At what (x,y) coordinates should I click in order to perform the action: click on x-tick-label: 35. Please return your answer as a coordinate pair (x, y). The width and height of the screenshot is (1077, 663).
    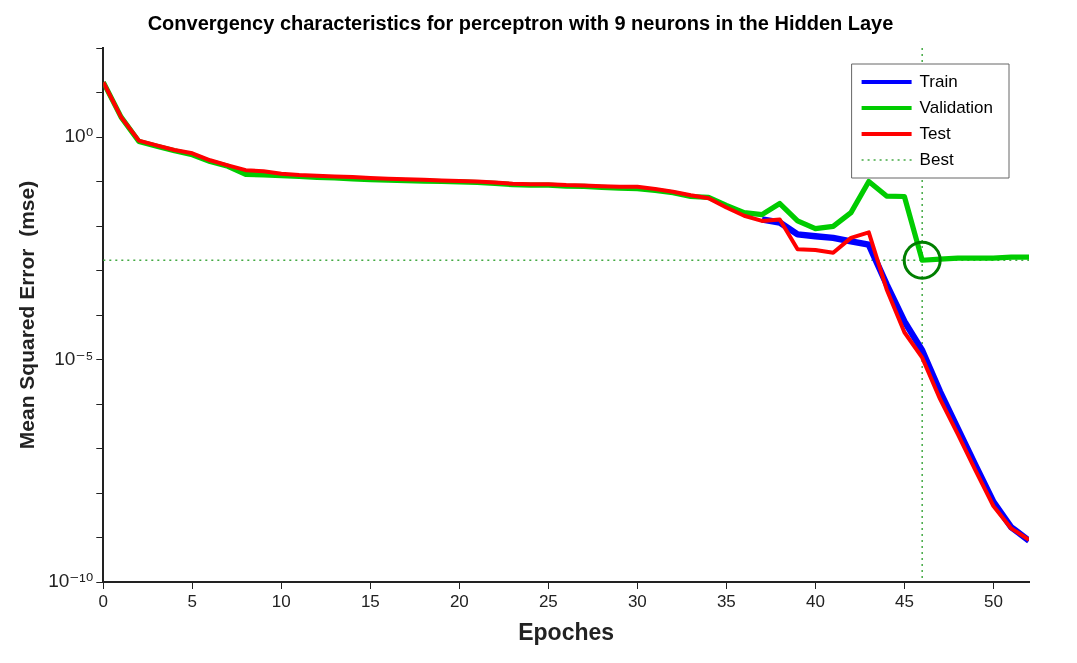
    Looking at the image, I should click on (726, 601).